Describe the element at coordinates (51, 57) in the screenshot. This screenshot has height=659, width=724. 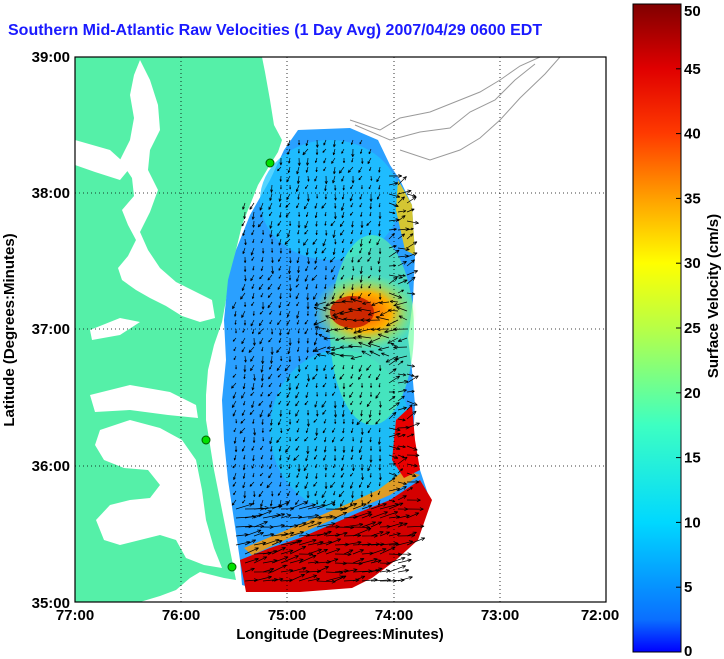
I see `y-tick: 39:00` at that location.